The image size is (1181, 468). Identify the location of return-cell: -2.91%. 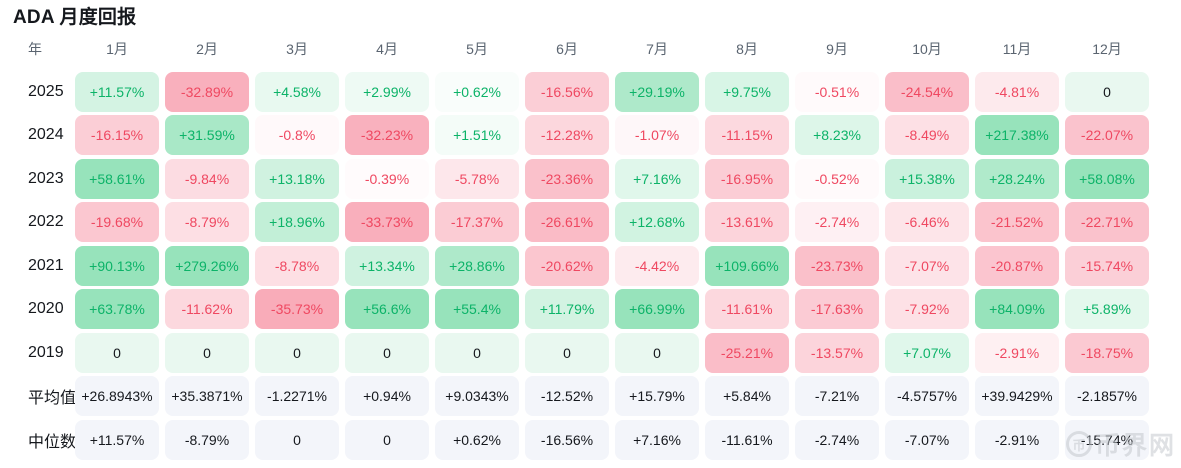
(1017, 352).